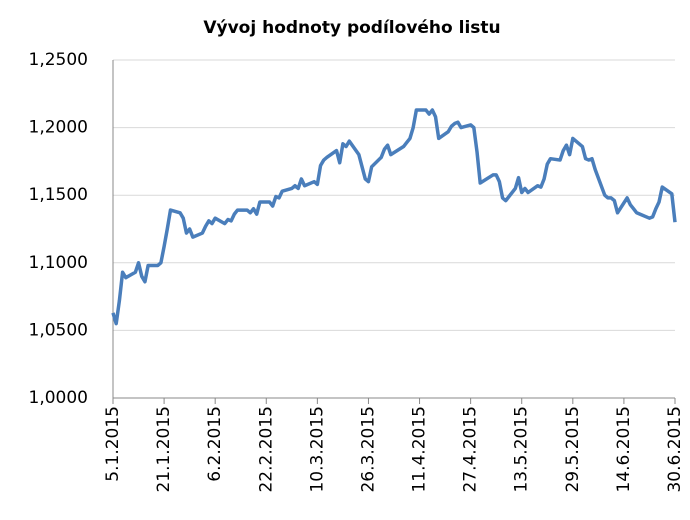 The width and height of the screenshot is (690, 520). What do you see at coordinates (573, 449) in the screenshot?
I see `x-tick-label: 29.5.2015` at bounding box center [573, 449].